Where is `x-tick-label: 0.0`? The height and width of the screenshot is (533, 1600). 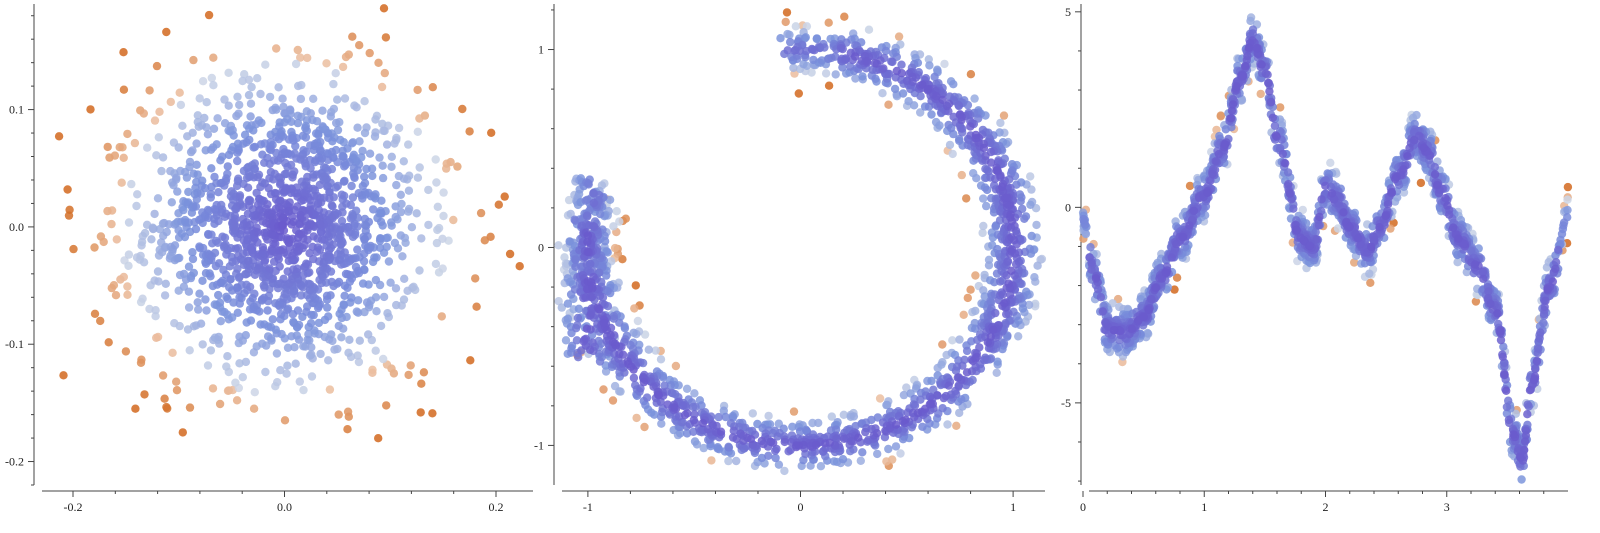
x-tick-label: 0.0 is located at coordinates (284, 507).